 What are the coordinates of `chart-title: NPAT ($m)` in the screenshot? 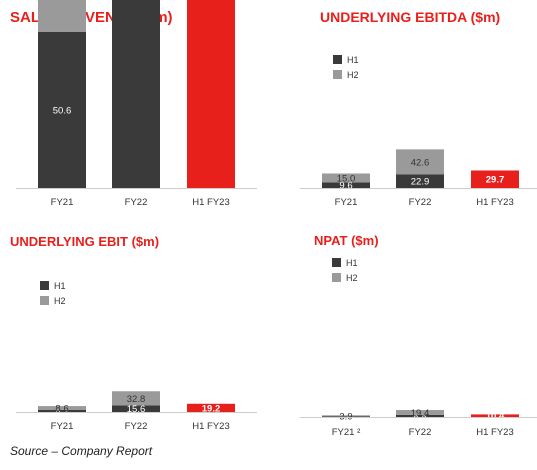 It's located at (346, 240).